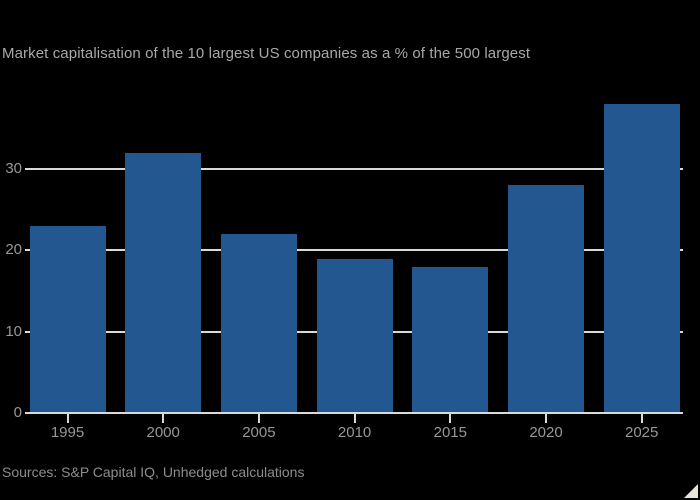  I want to click on y-axis-label: 0, so click(17, 412).